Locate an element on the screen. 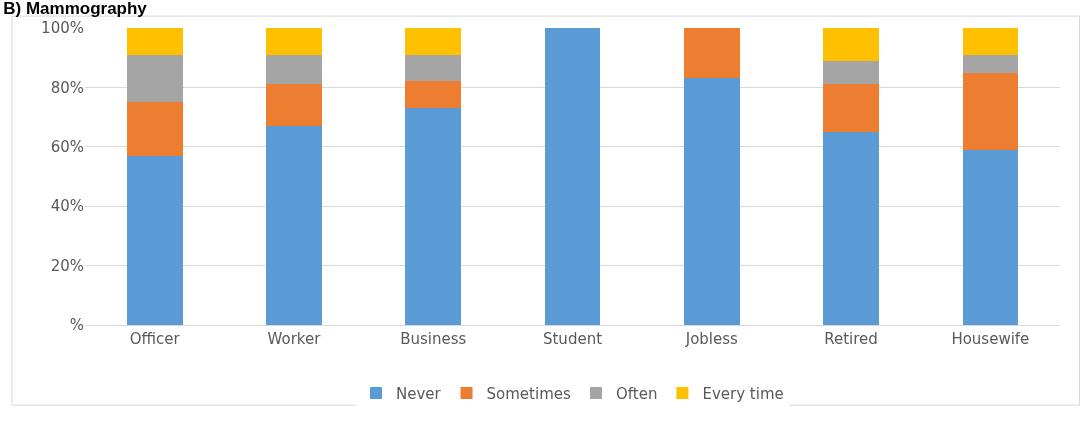 The width and height of the screenshot is (1084, 421). legend-label: Never is located at coordinates (419, 393).